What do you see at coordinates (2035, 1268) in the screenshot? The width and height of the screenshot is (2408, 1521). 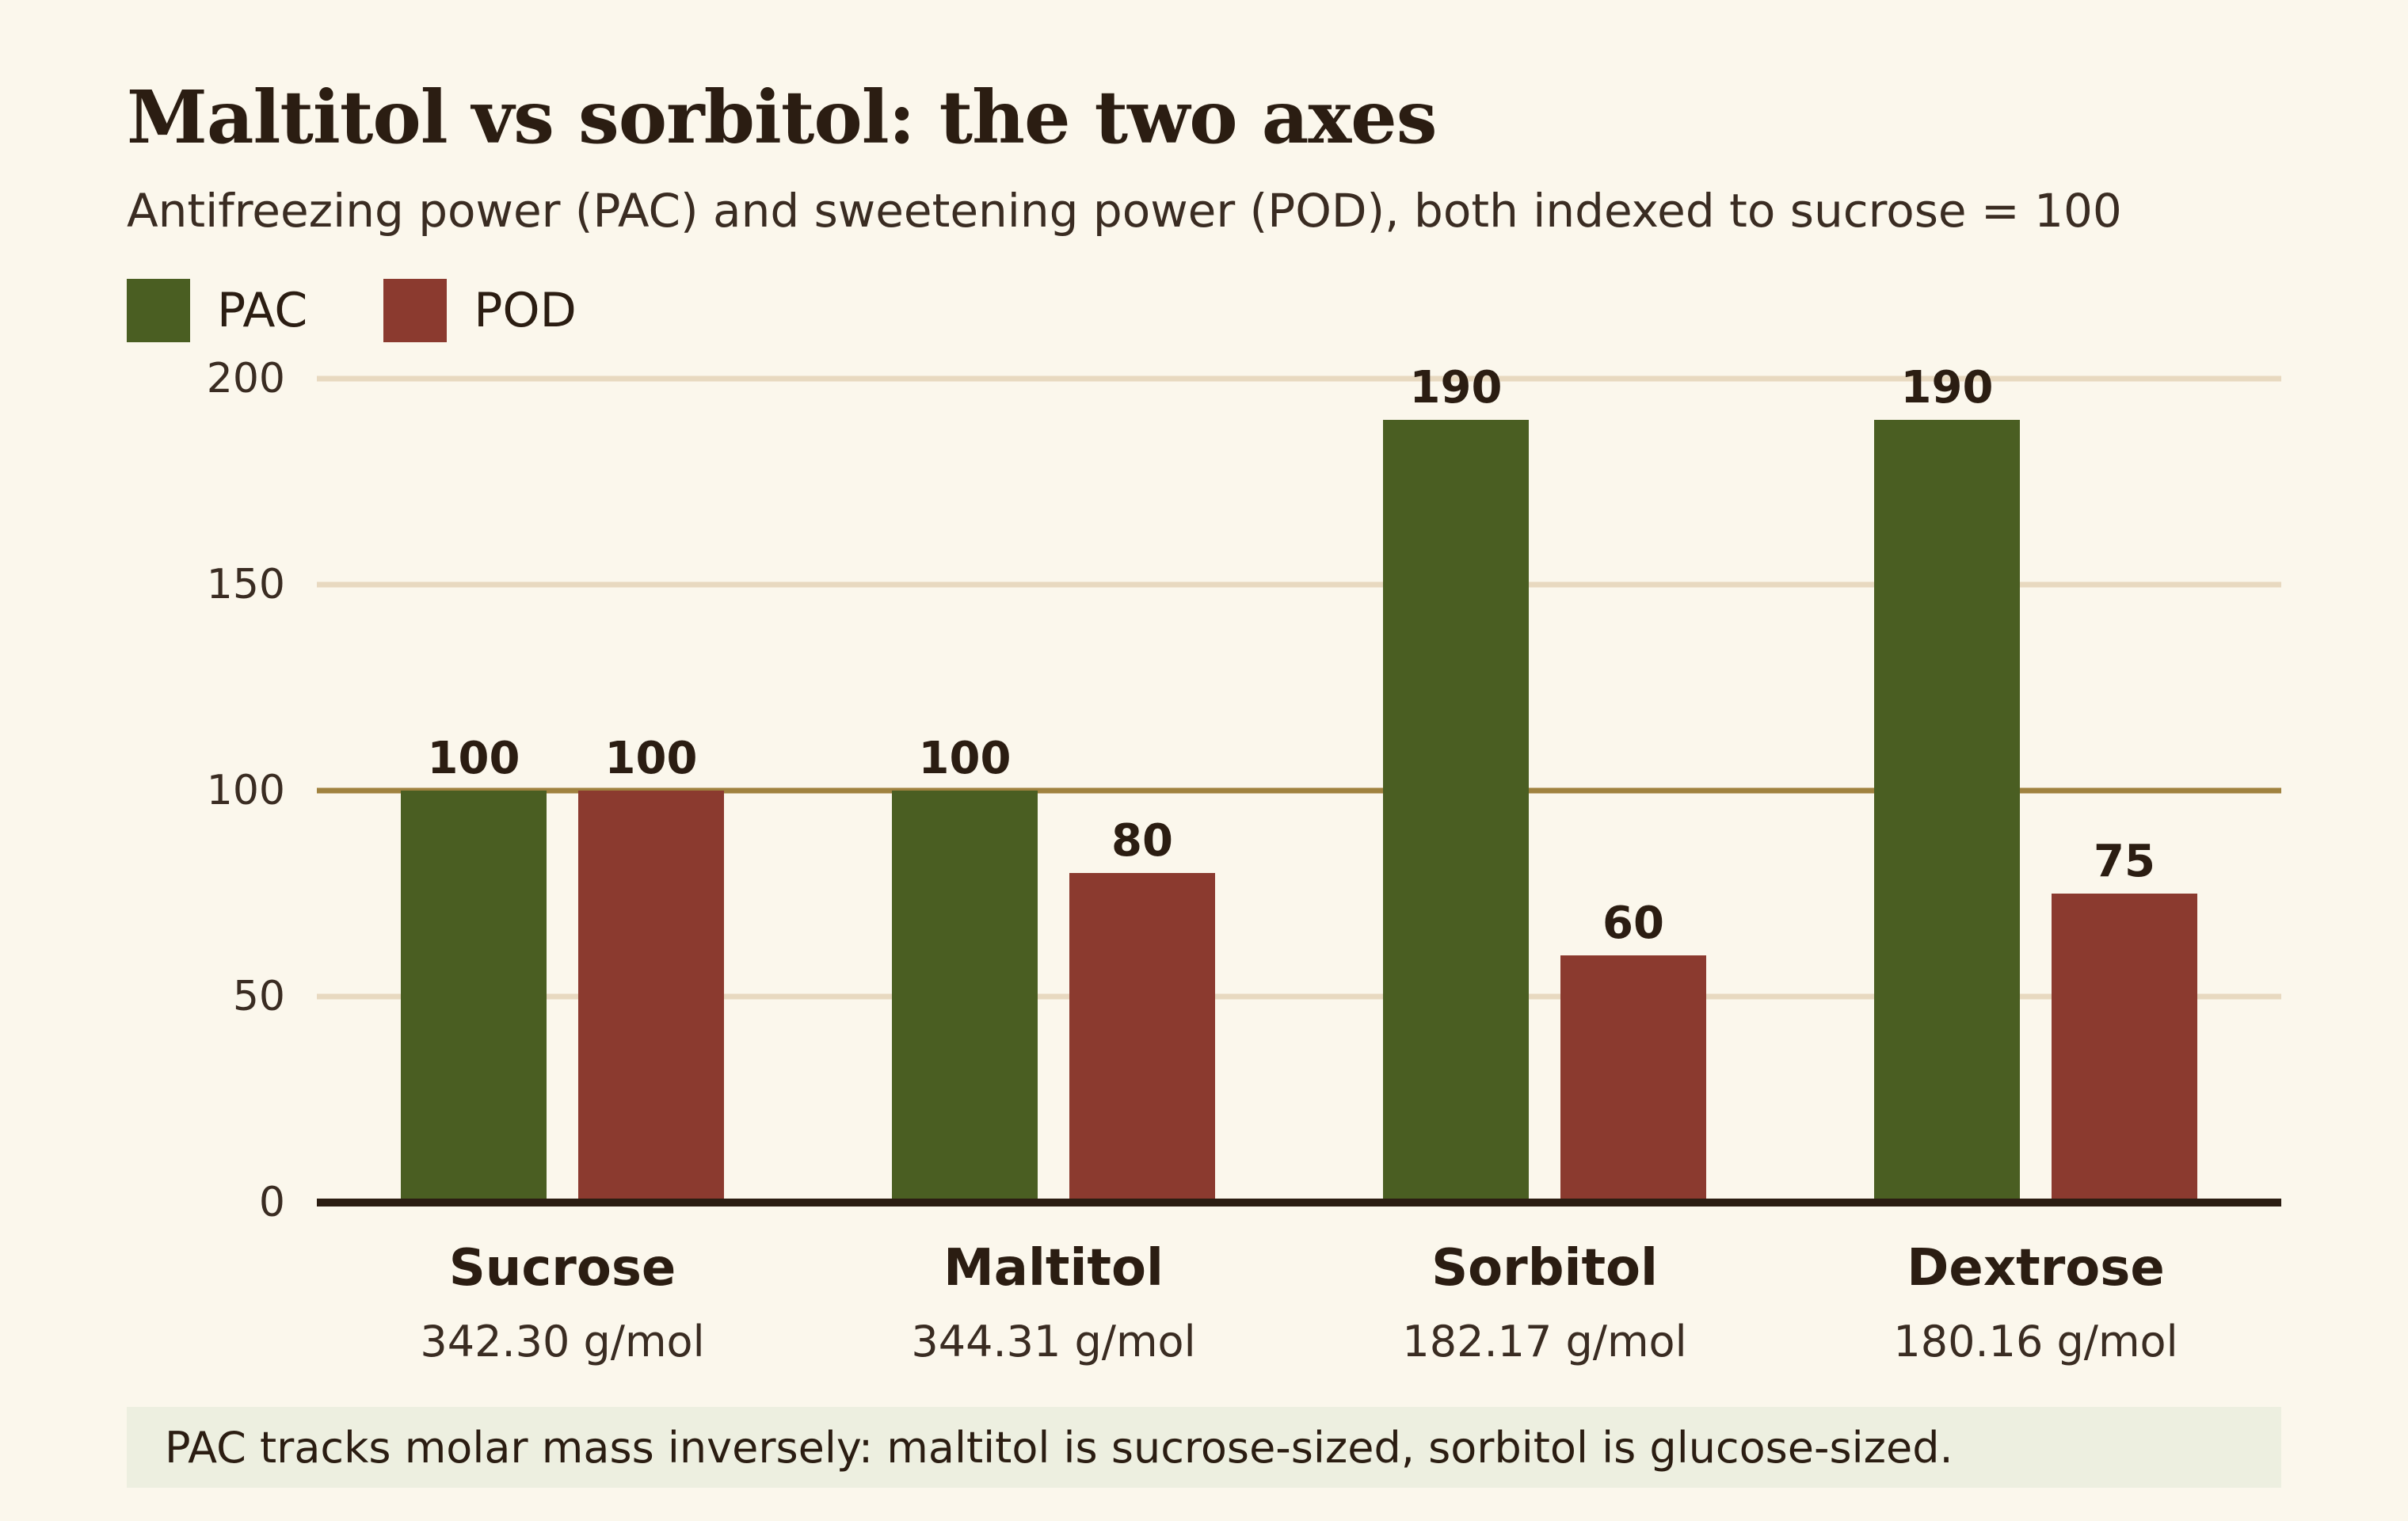 I see `x-category-label: Dextrose` at bounding box center [2035, 1268].